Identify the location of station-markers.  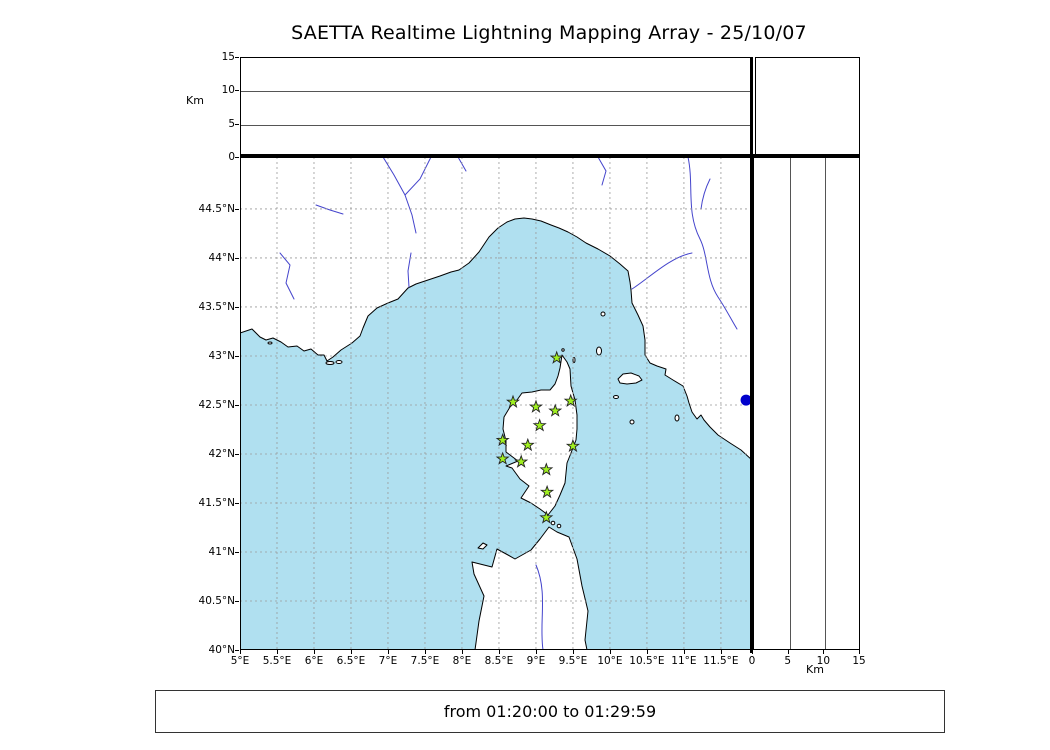
(538, 437).